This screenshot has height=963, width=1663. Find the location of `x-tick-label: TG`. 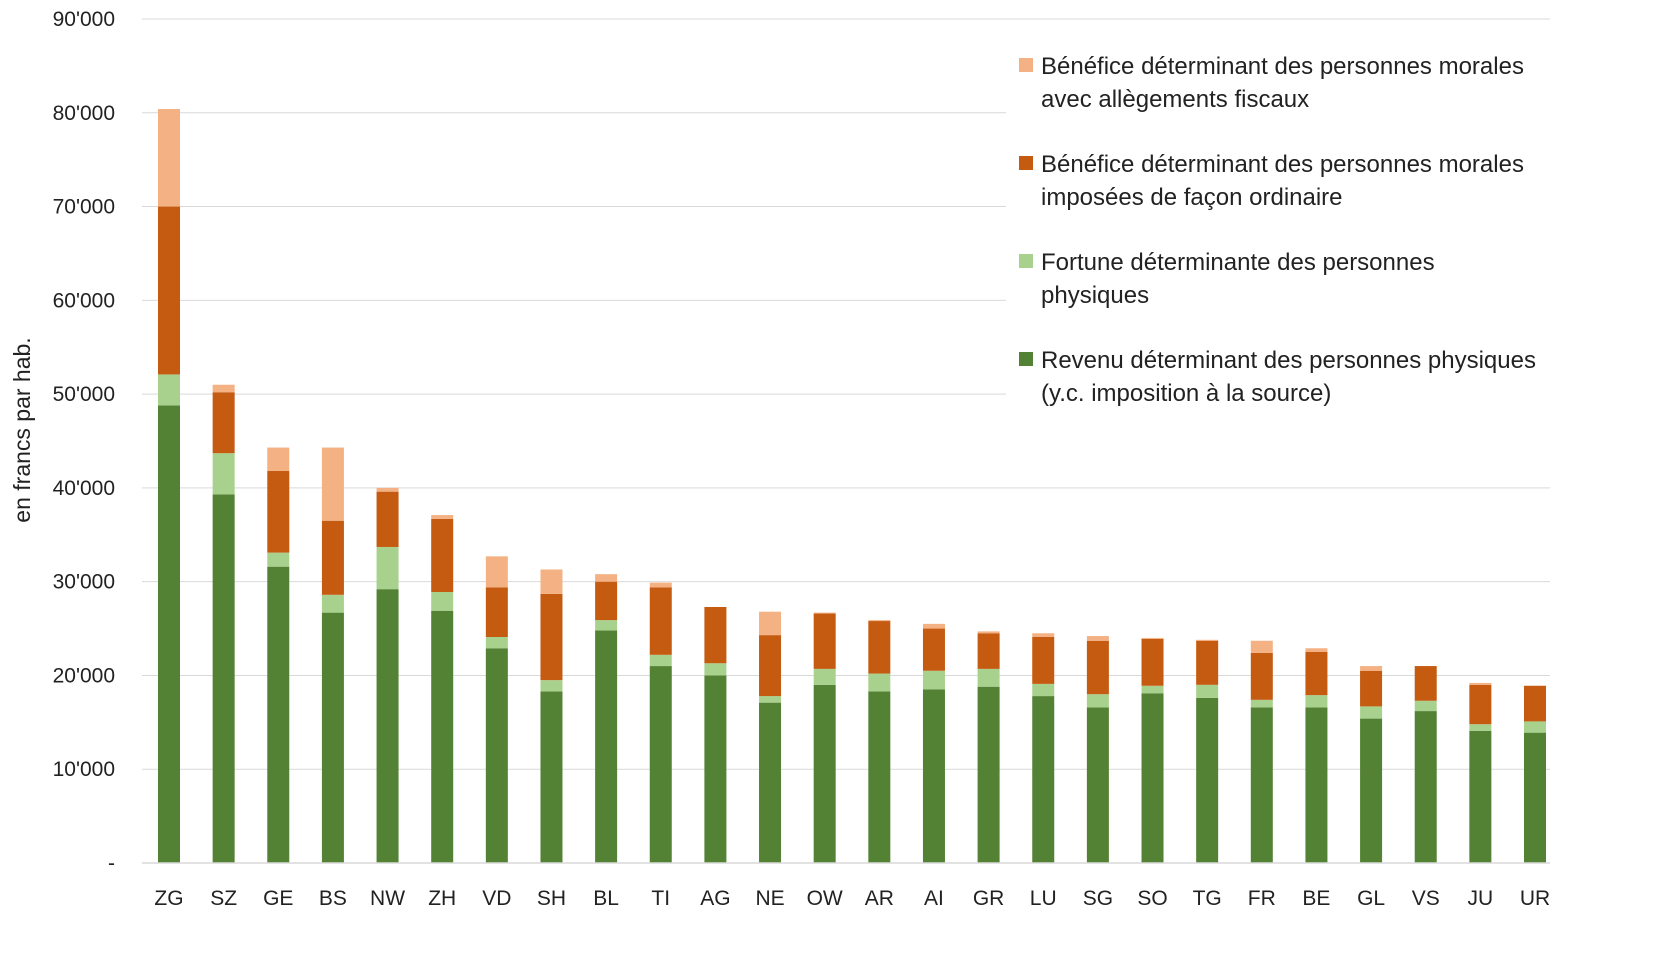

x-tick-label: TG is located at coordinates (1207, 898).